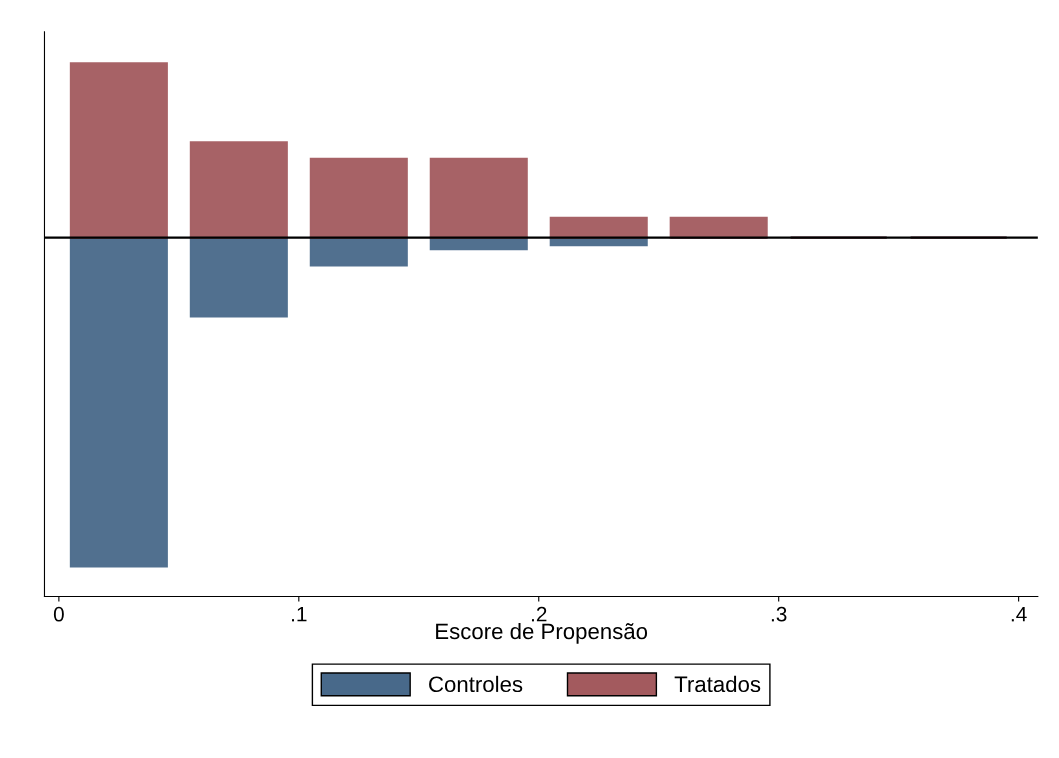 This screenshot has width=1059, height=758. Describe the element at coordinates (1019, 614) in the screenshot. I see `x-tick-label: .4` at that location.